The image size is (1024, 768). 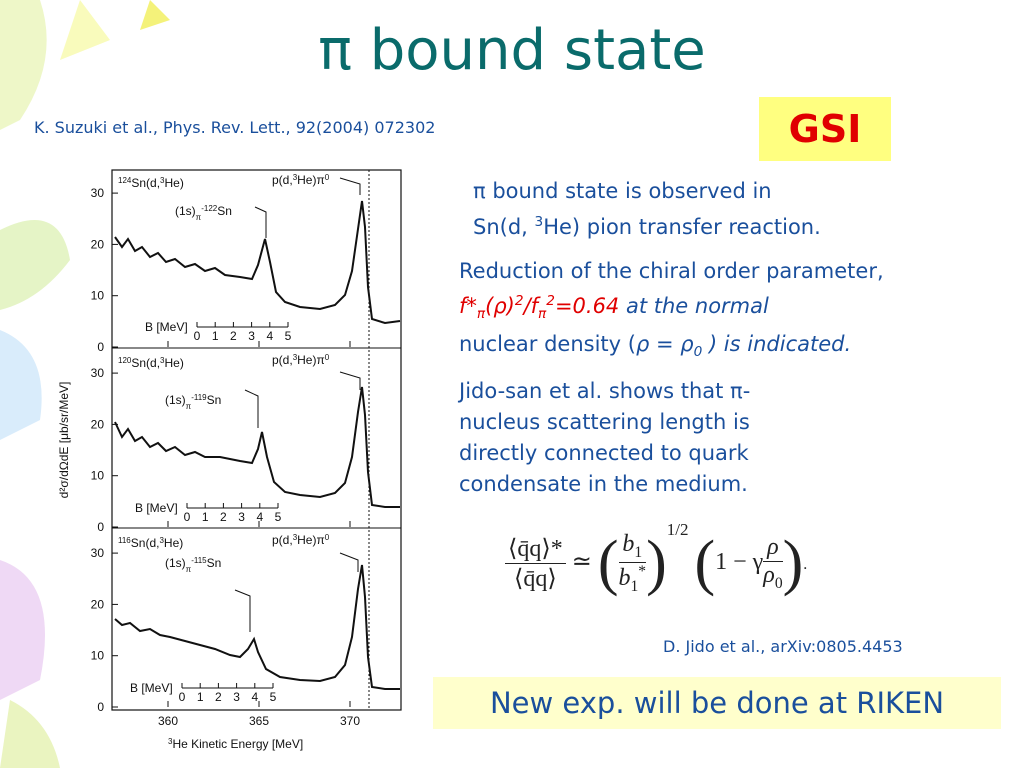 I want to click on text: ρ = ρ, so click(x=664, y=344).